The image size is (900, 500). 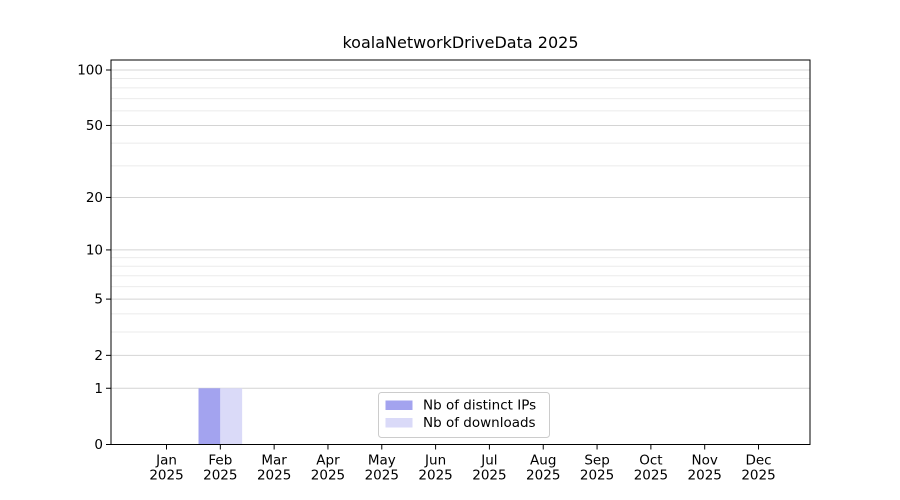 I want to click on legend-item-label: Nb of distinct IPs, so click(x=479, y=406).